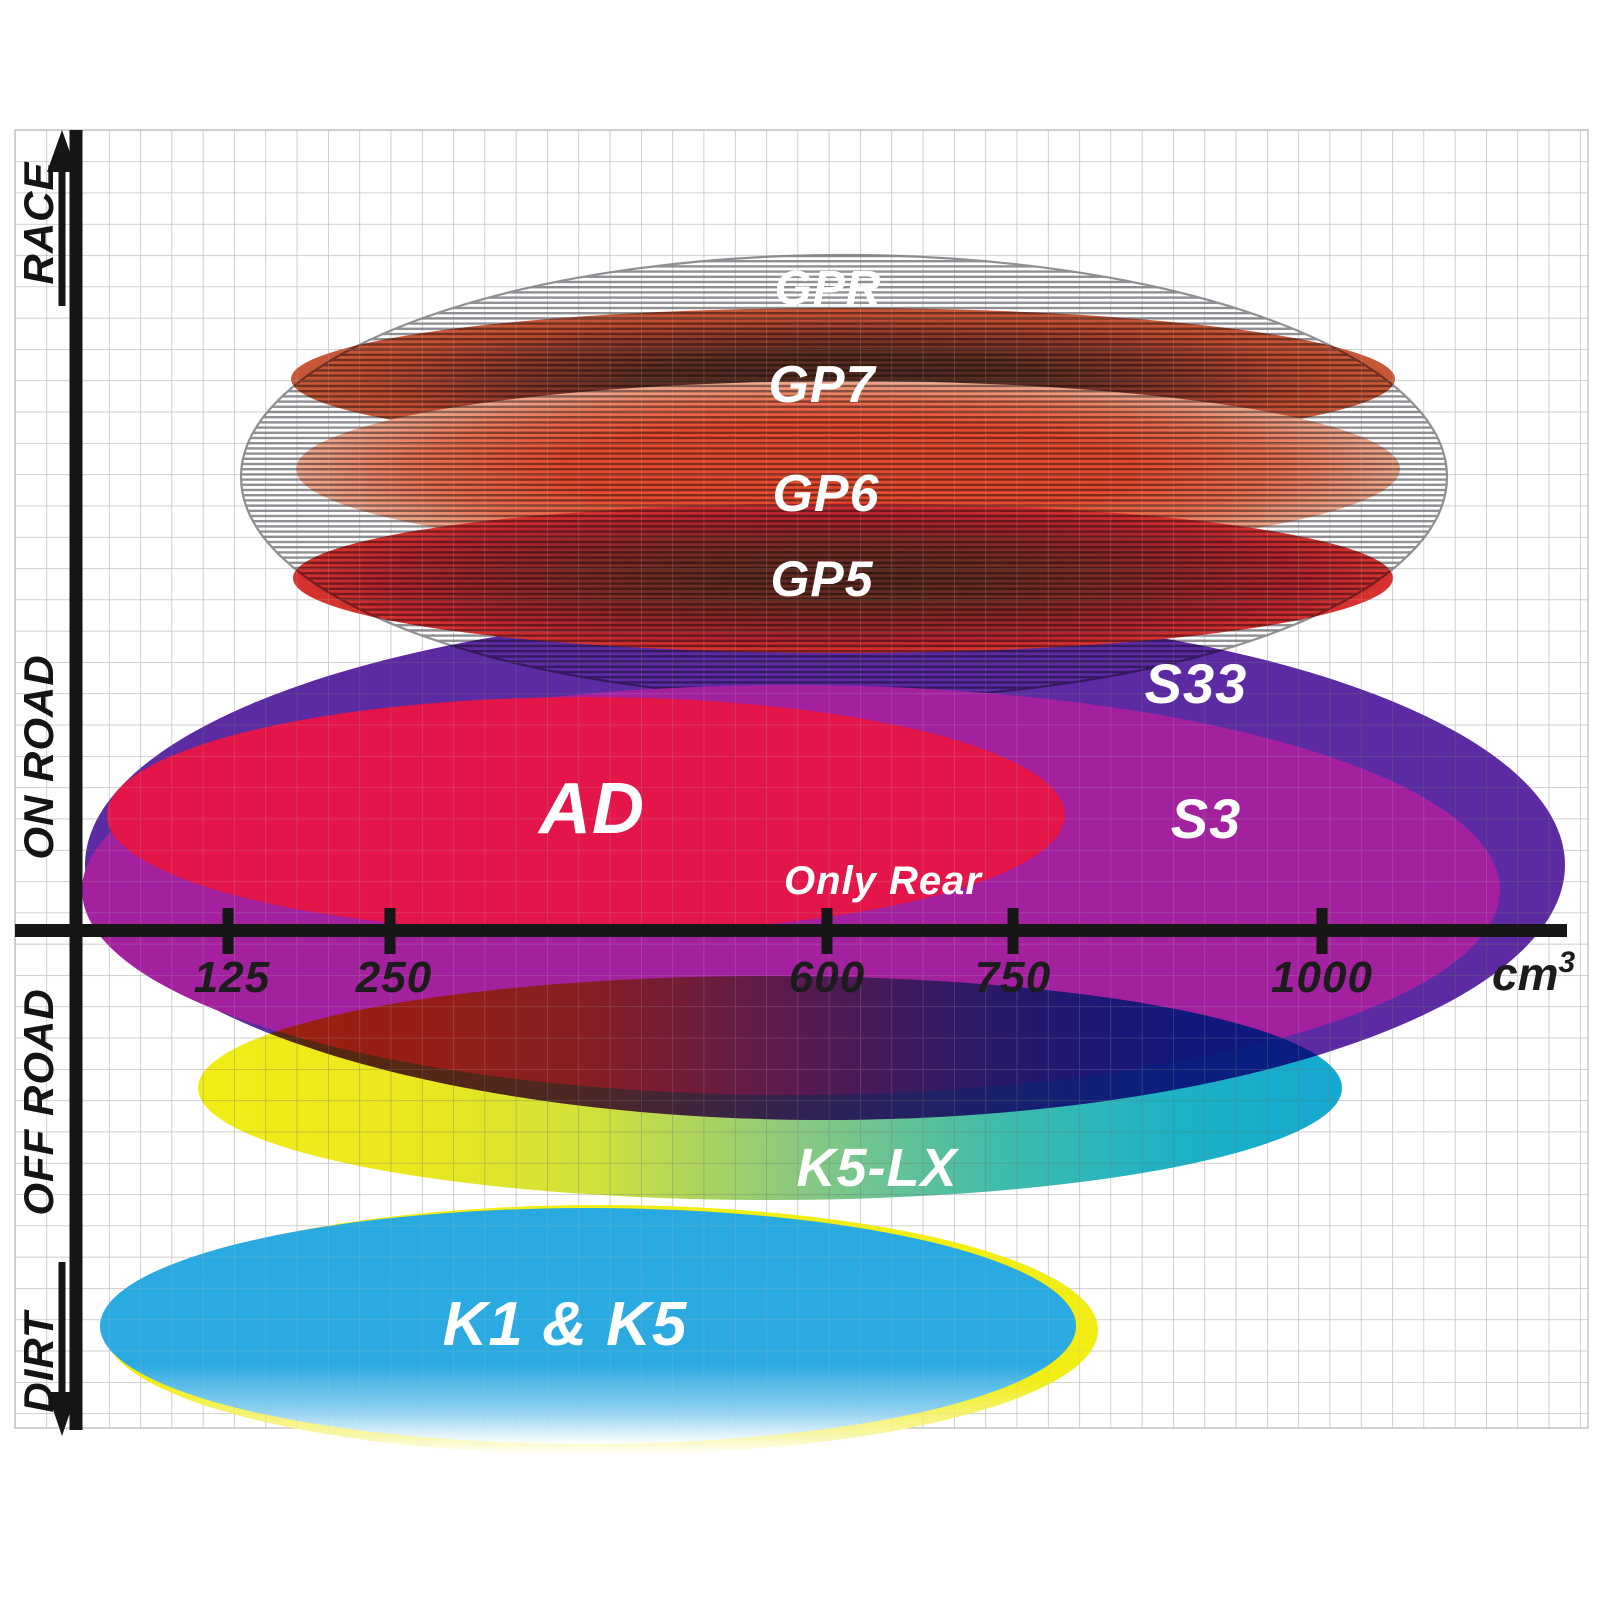 The height and width of the screenshot is (1600, 1600). I want to click on x-tick-label-250: 250, so click(393, 977).